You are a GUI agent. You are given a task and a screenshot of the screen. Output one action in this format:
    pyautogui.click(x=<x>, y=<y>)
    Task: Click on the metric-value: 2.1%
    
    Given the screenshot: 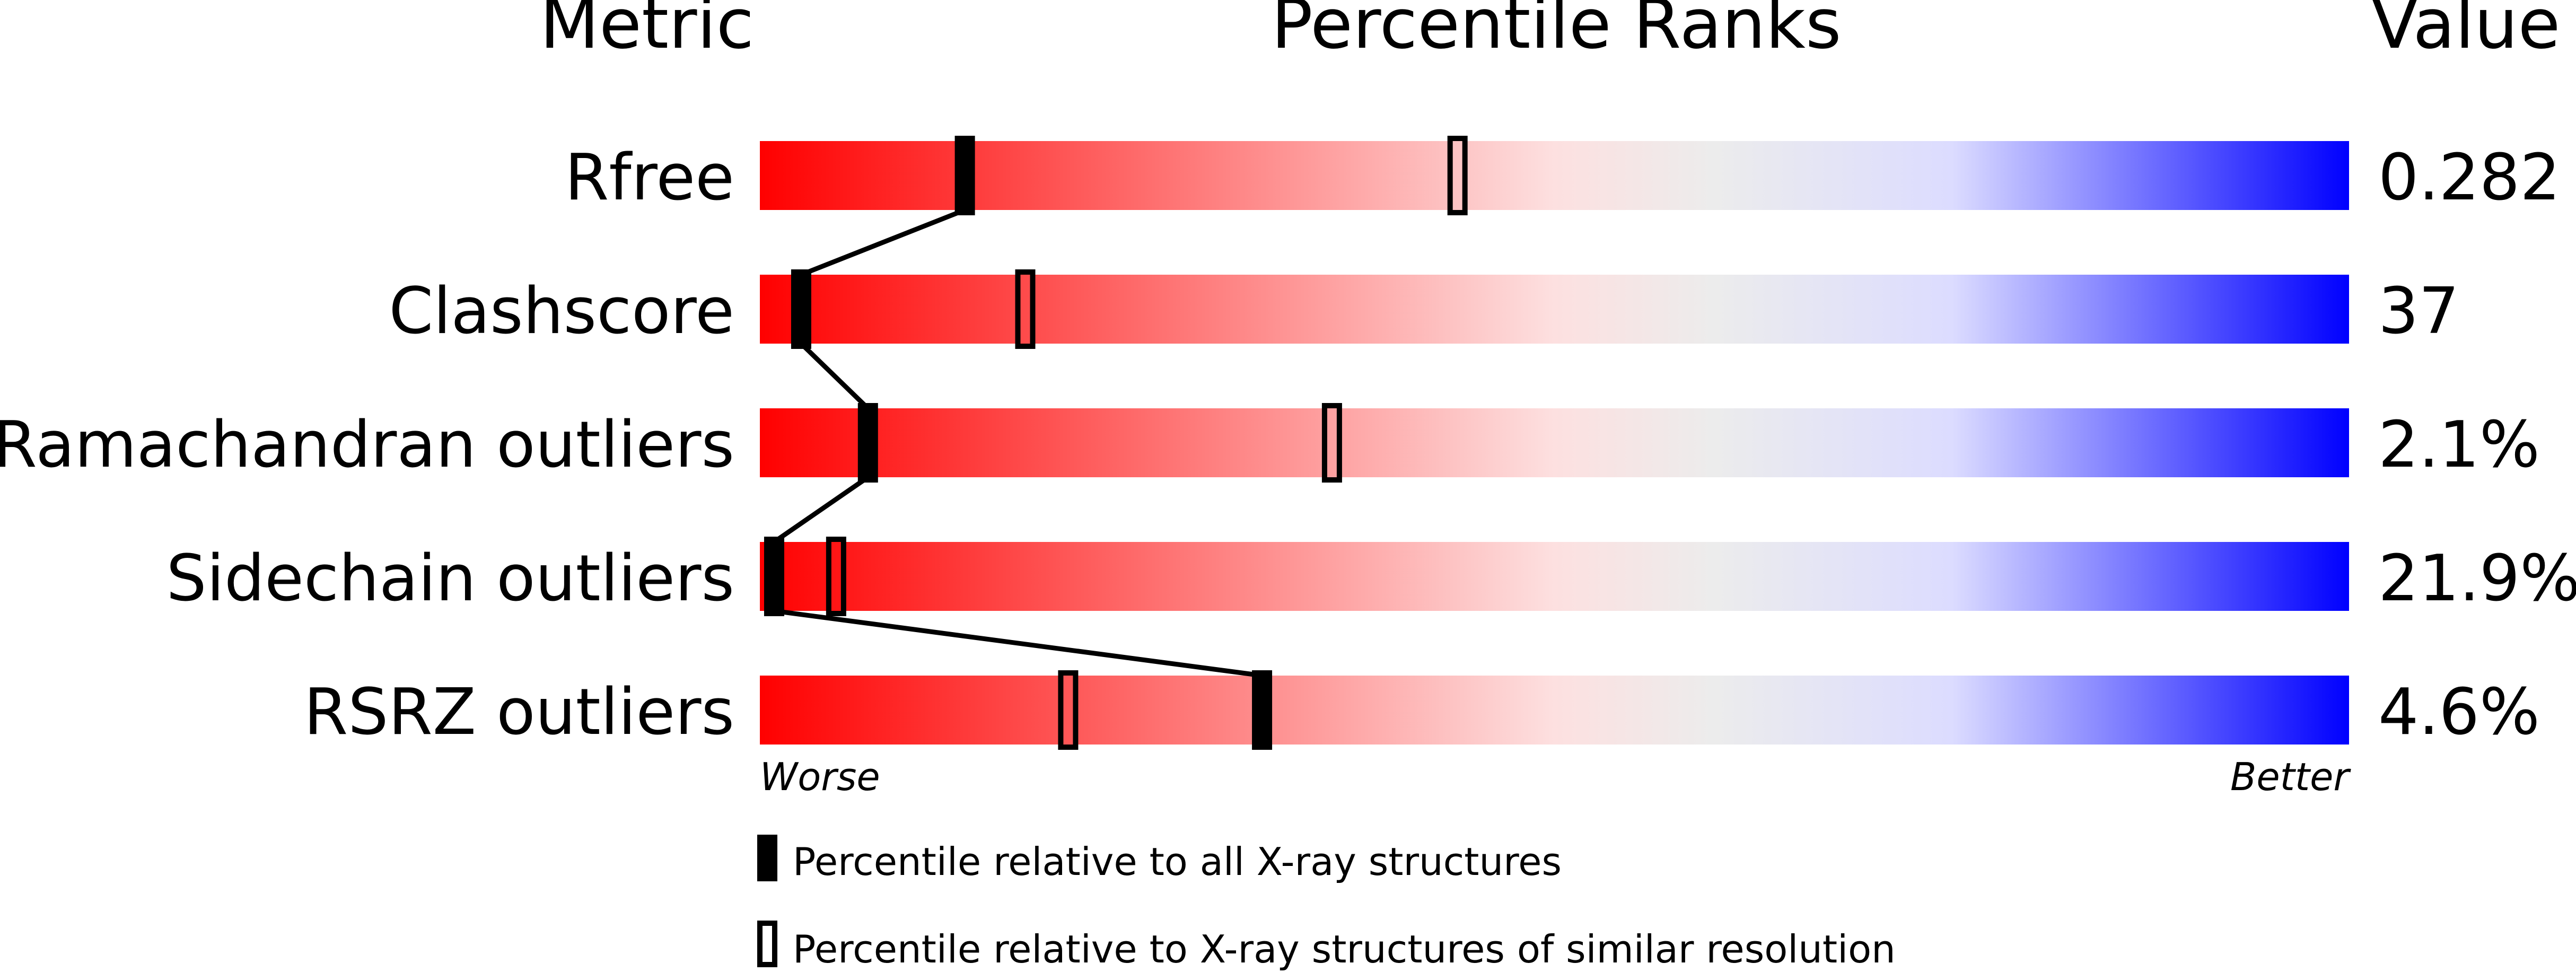 What is the action you would take?
    pyautogui.click(x=2459, y=445)
    